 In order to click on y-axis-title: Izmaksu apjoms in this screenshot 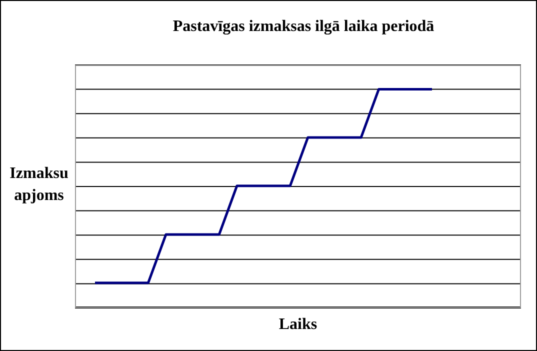, I will do `click(39, 185)`.